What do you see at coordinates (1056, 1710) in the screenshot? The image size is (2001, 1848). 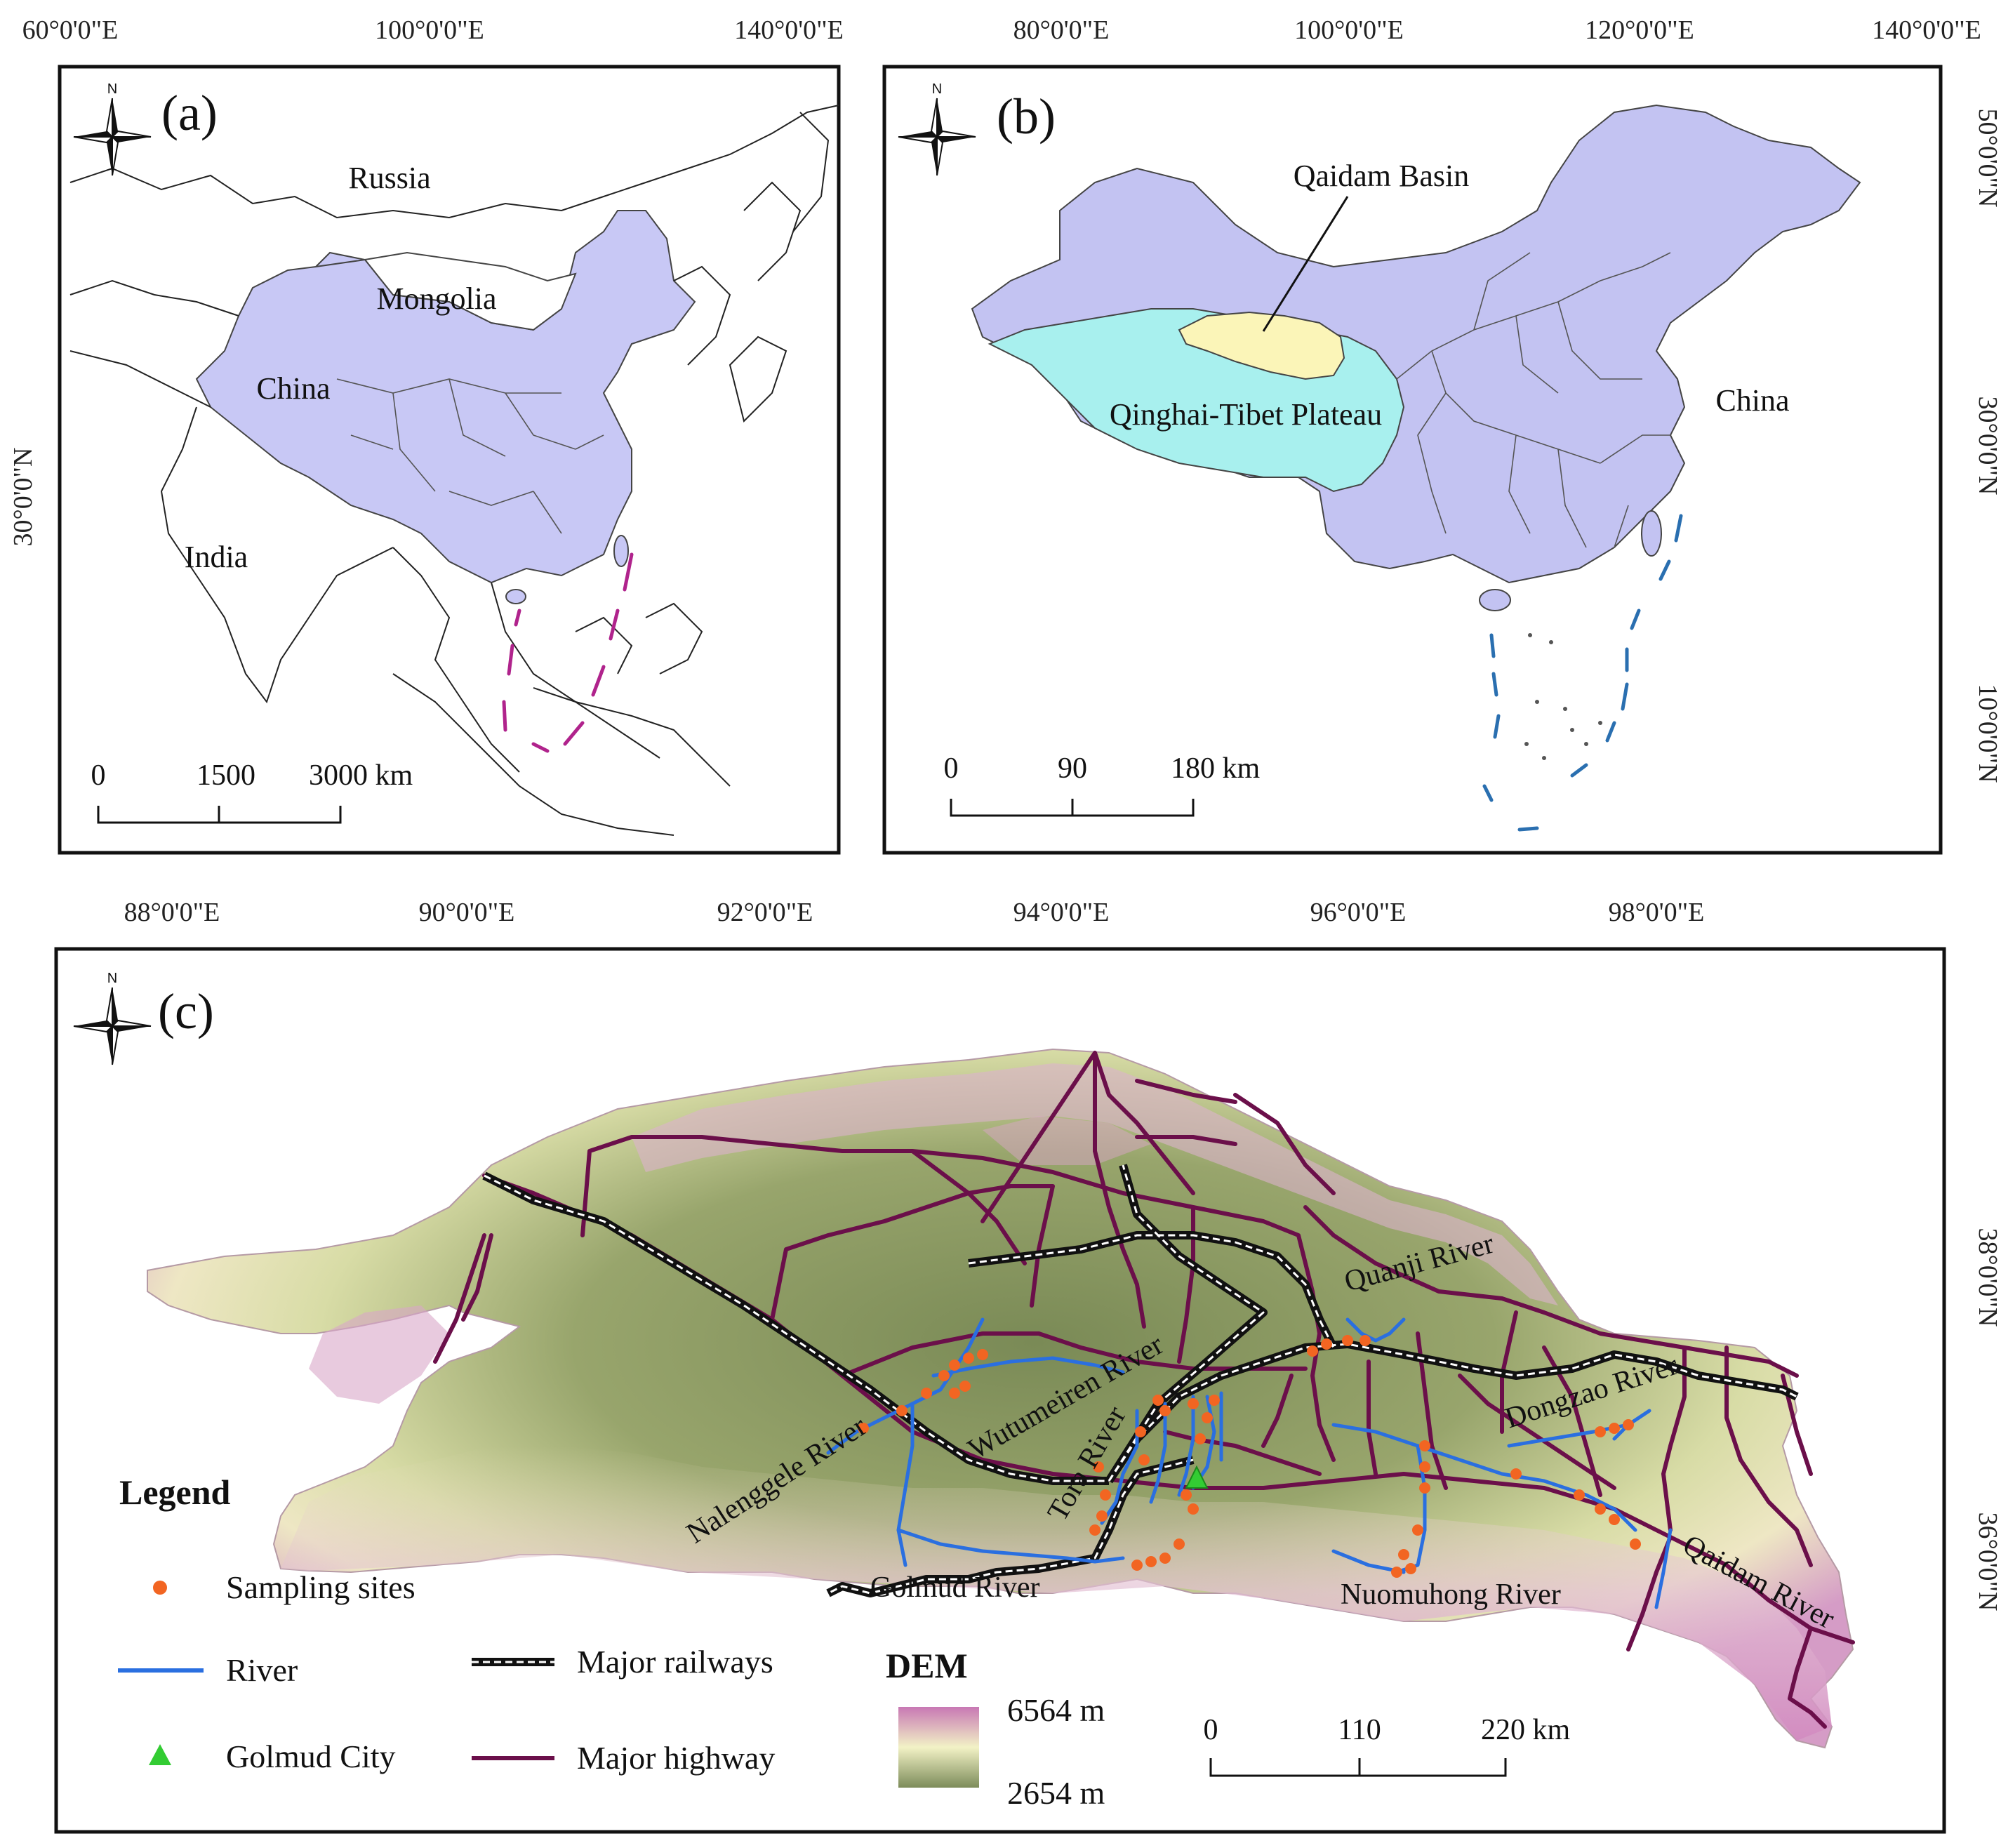 I see `dem-max-label: 6564 m` at bounding box center [1056, 1710].